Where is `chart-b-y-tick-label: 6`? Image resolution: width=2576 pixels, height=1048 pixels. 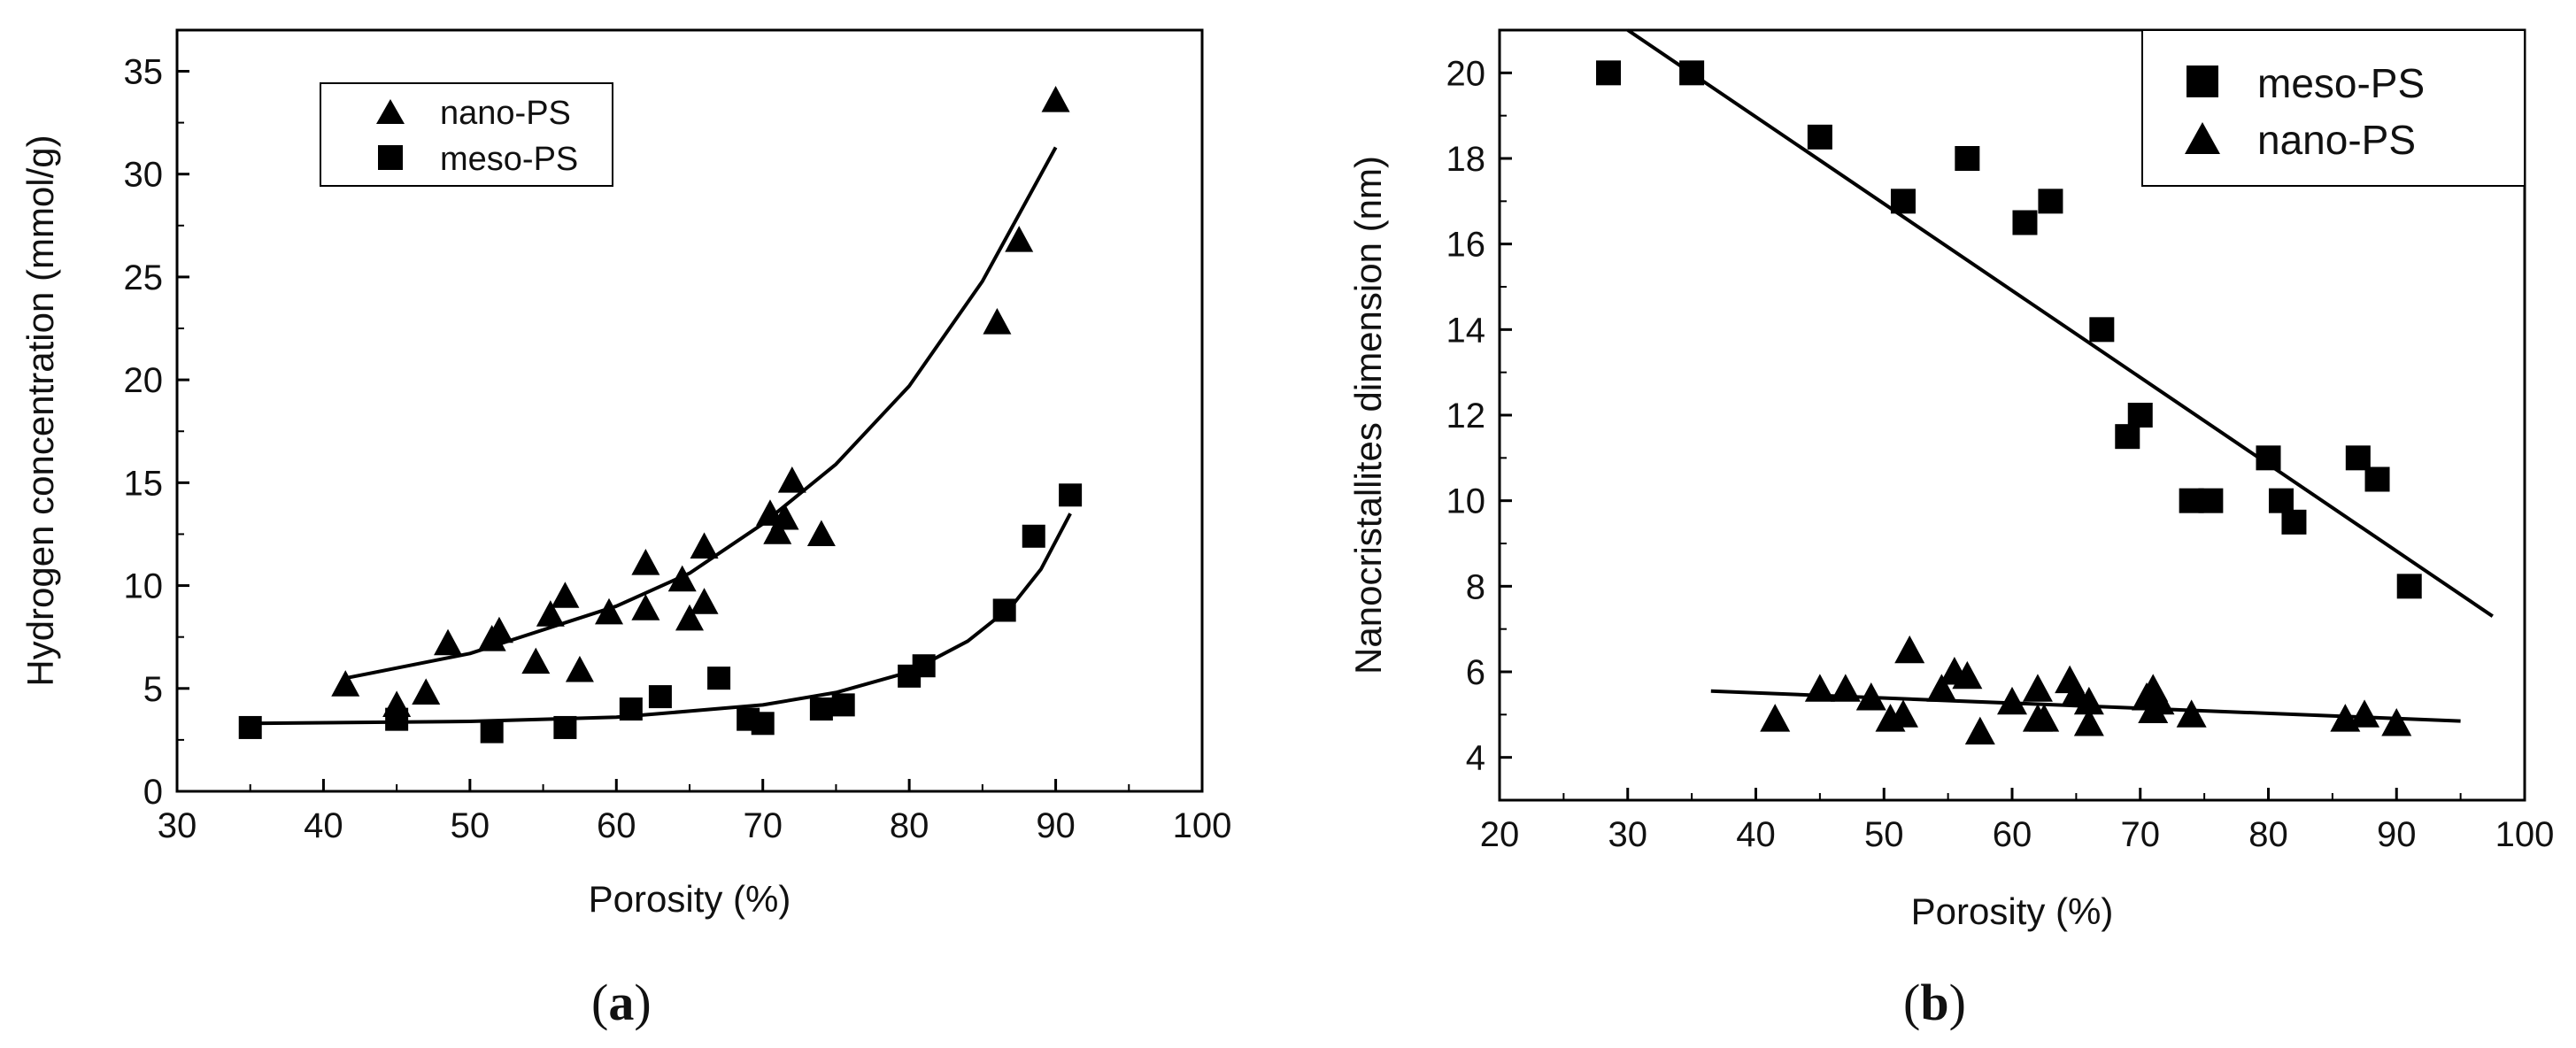
chart-b-y-tick-label: 6 is located at coordinates (1475, 672).